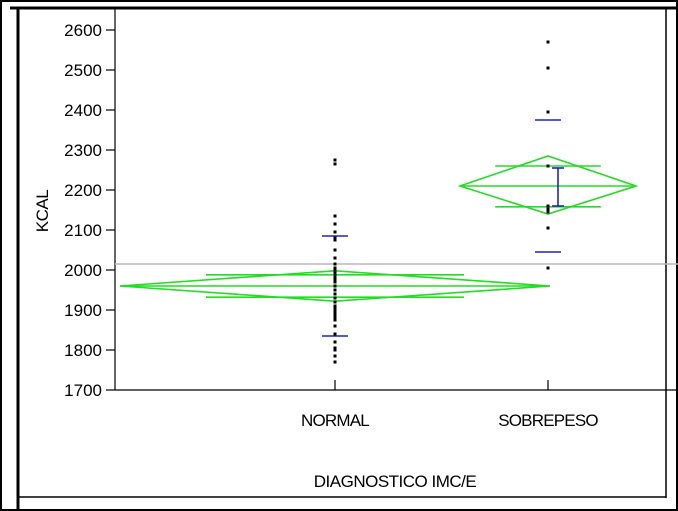 The width and height of the screenshot is (678, 511). Describe the element at coordinates (83, 230) in the screenshot. I see `y-tick-label: 2100` at that location.